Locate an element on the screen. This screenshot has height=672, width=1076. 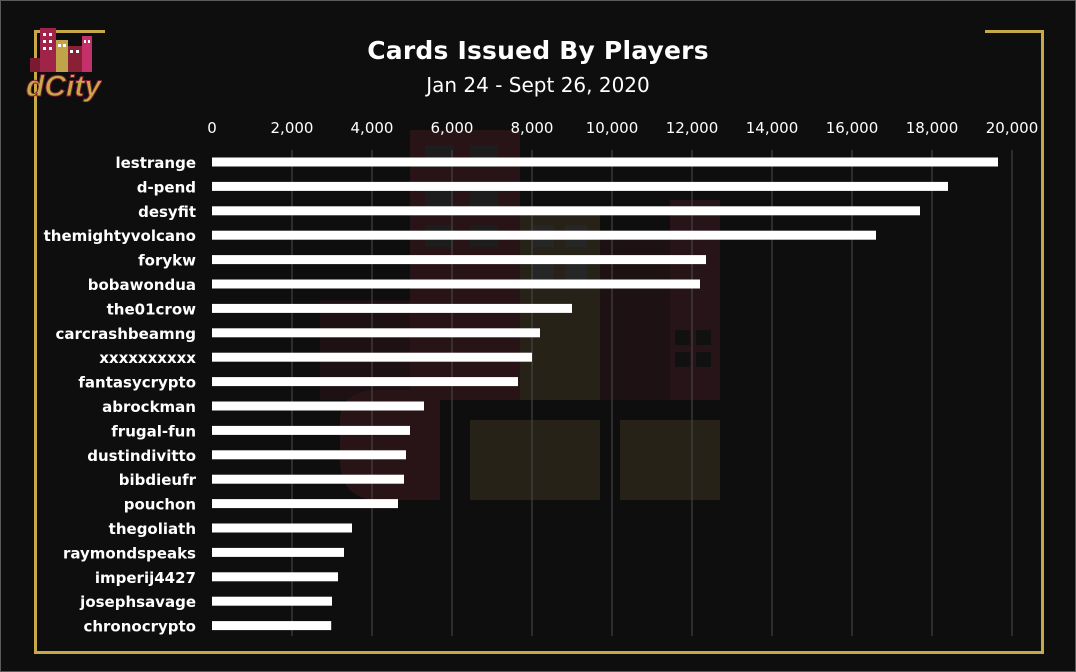
category-label: frugal-fun is located at coordinates (153, 431).